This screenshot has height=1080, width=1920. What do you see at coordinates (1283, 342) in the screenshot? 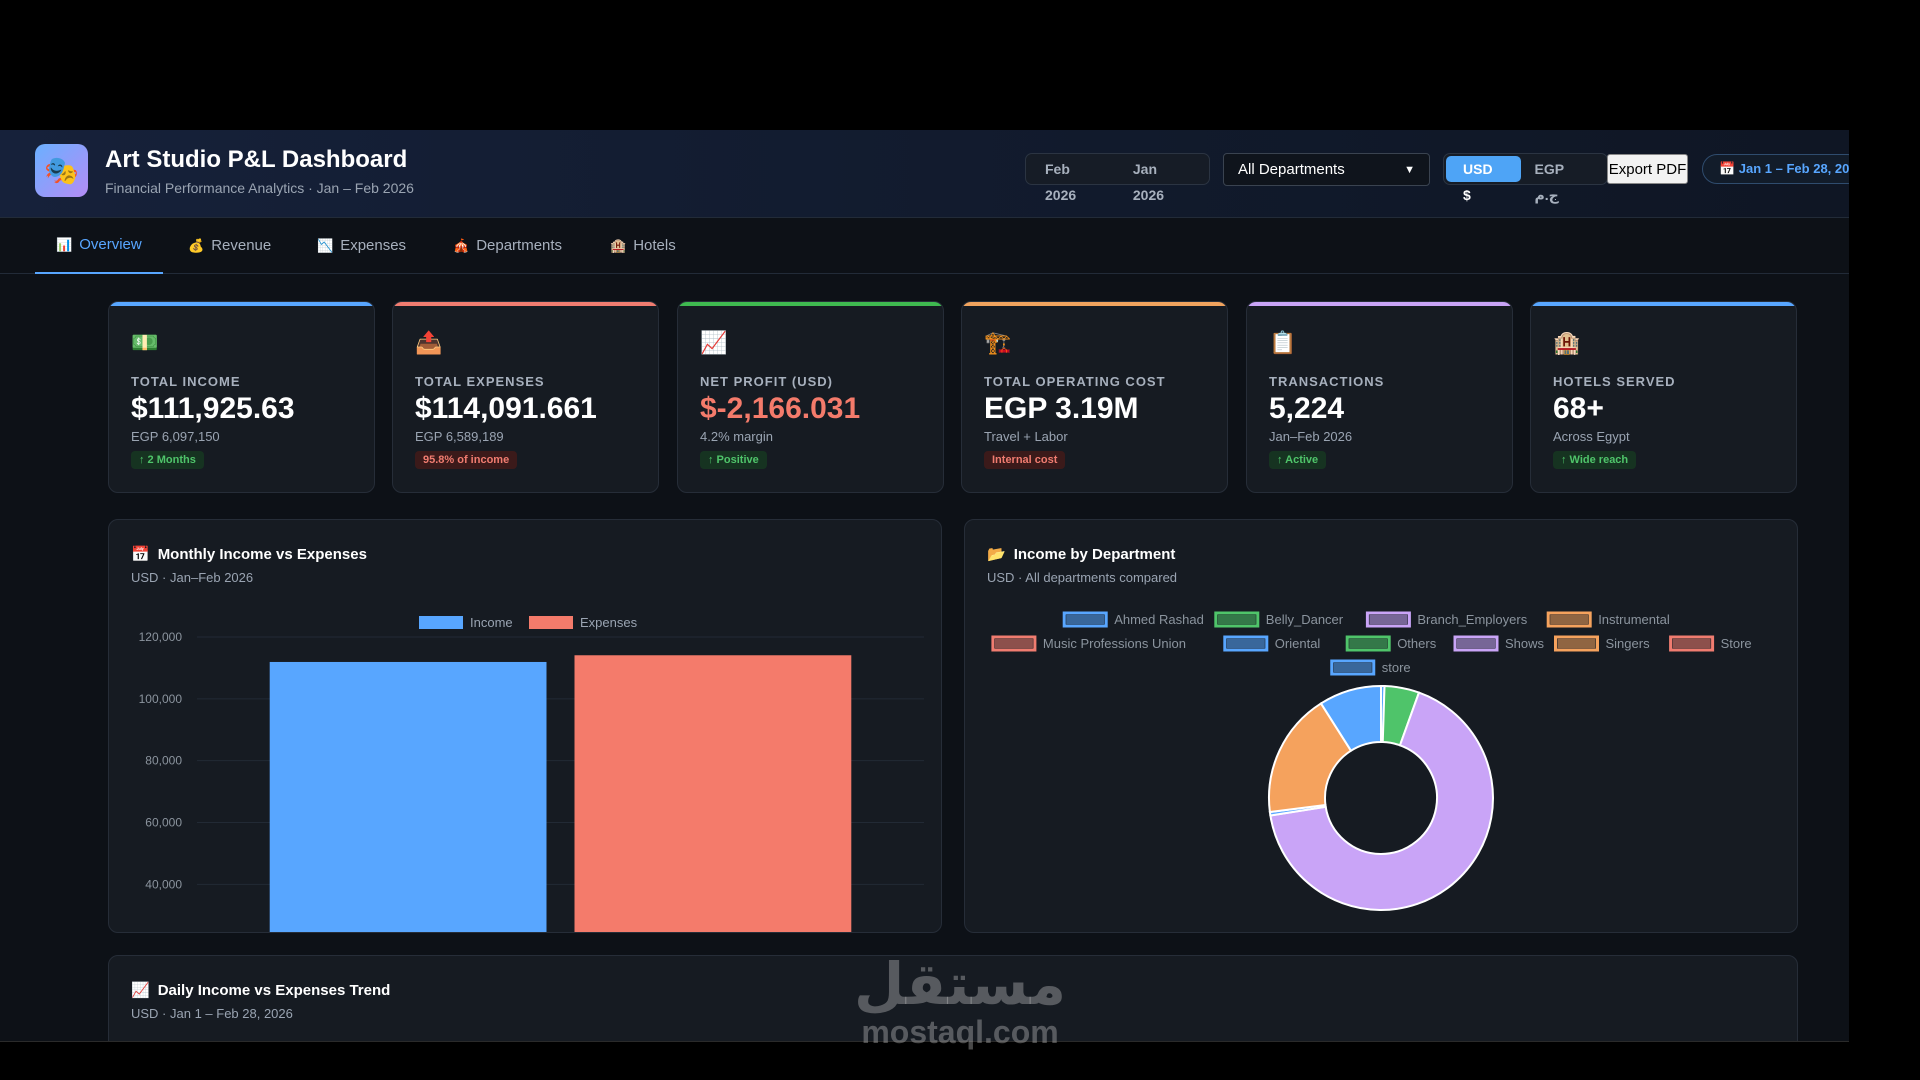
I see `clipboard-icon: 📋` at bounding box center [1283, 342].